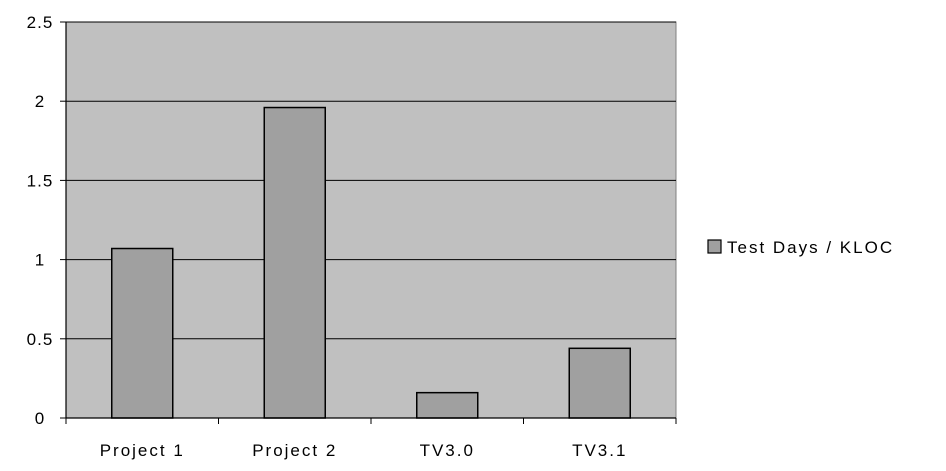 This screenshot has height=471, width=946. I want to click on legend: Test Days / KLOC, so click(800, 247).